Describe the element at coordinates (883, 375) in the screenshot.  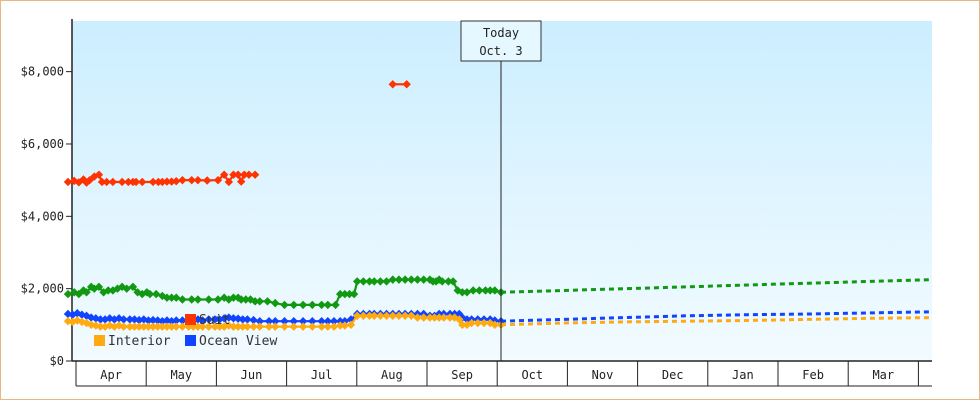
I see `x-tick-label: Mar` at that location.